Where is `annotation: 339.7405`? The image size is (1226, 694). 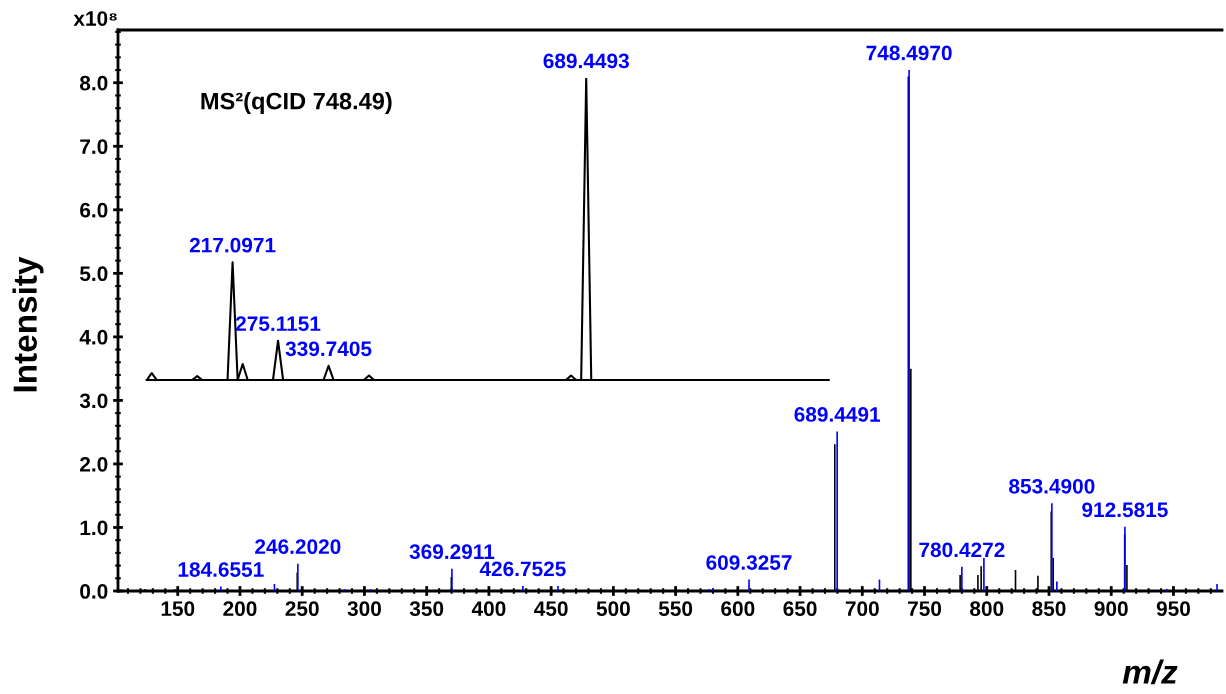 annotation: 339.7405 is located at coordinates (328, 349).